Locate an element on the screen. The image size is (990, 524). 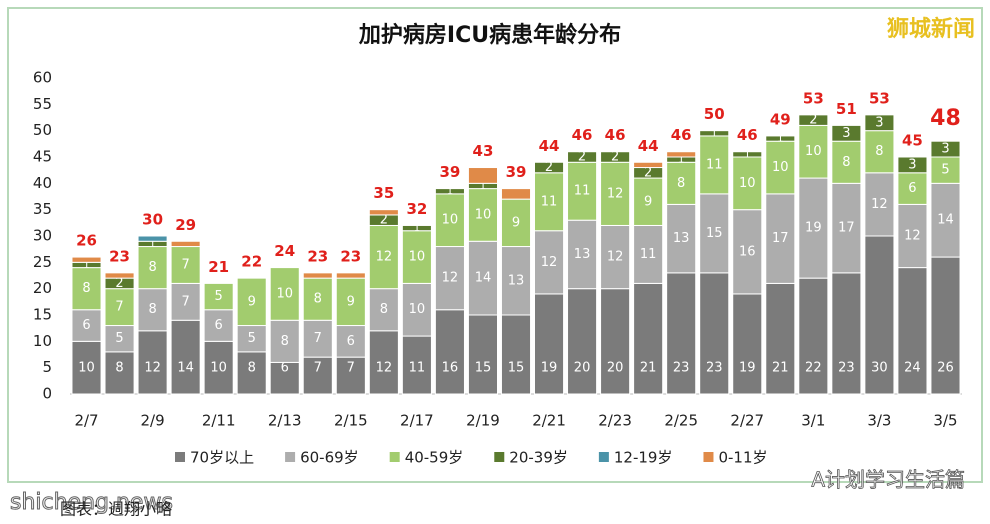
value-label: 22 is located at coordinates (813, 368).